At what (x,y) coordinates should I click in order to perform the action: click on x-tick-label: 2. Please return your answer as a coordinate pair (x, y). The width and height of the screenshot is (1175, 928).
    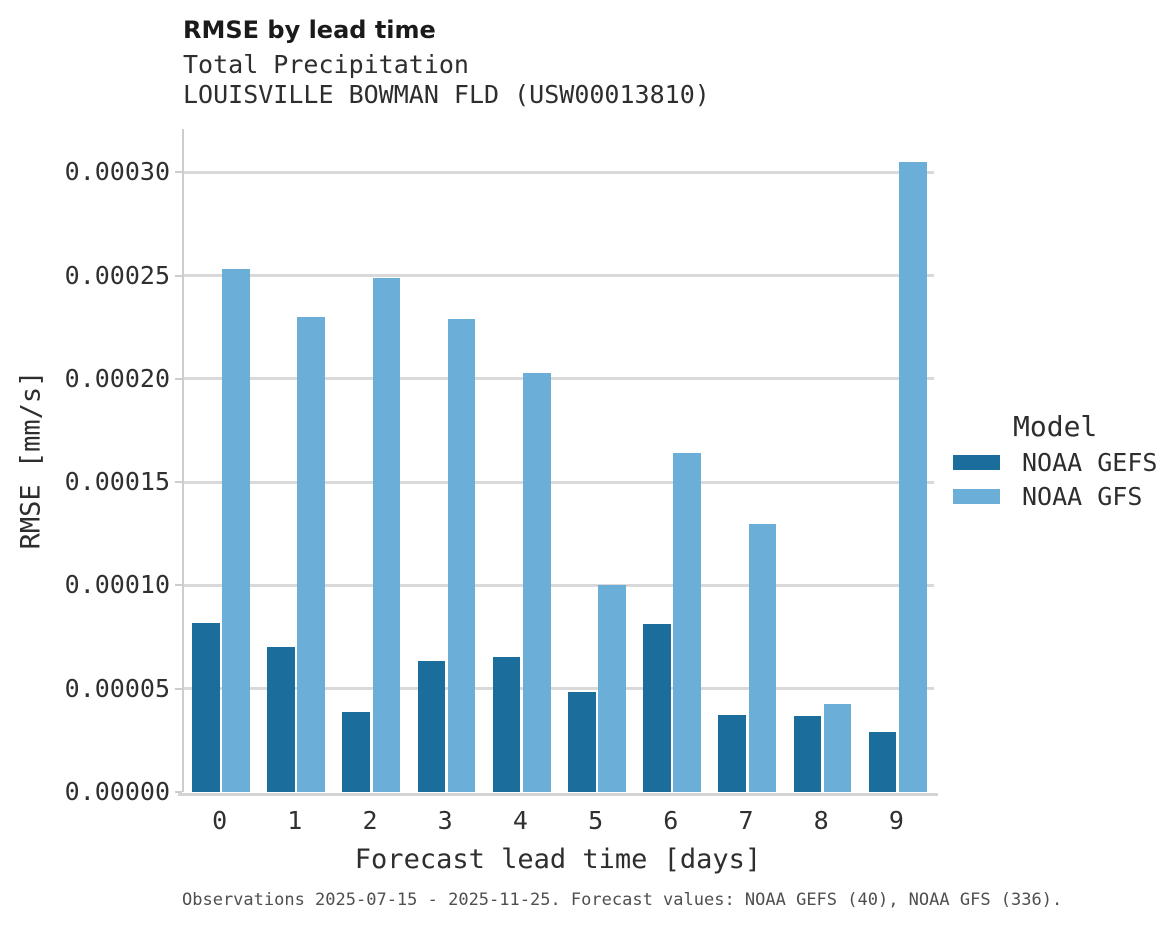
    Looking at the image, I should click on (370, 820).